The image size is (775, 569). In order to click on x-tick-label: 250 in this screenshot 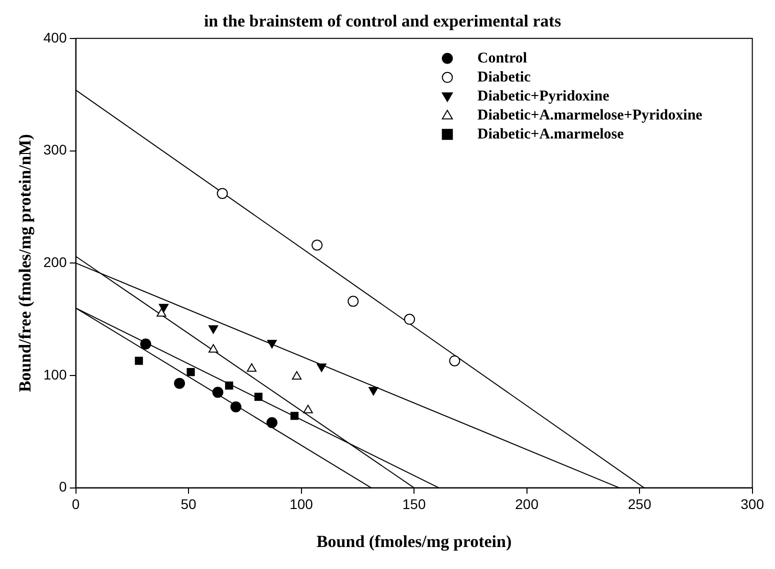, I will do `click(640, 504)`.